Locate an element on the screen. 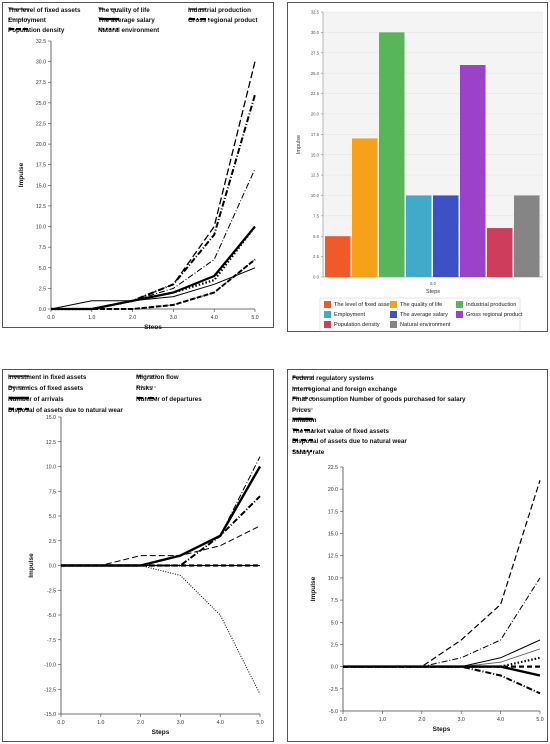 This screenshot has width=550, height=744. bar-industrial-production is located at coordinates (392, 154).